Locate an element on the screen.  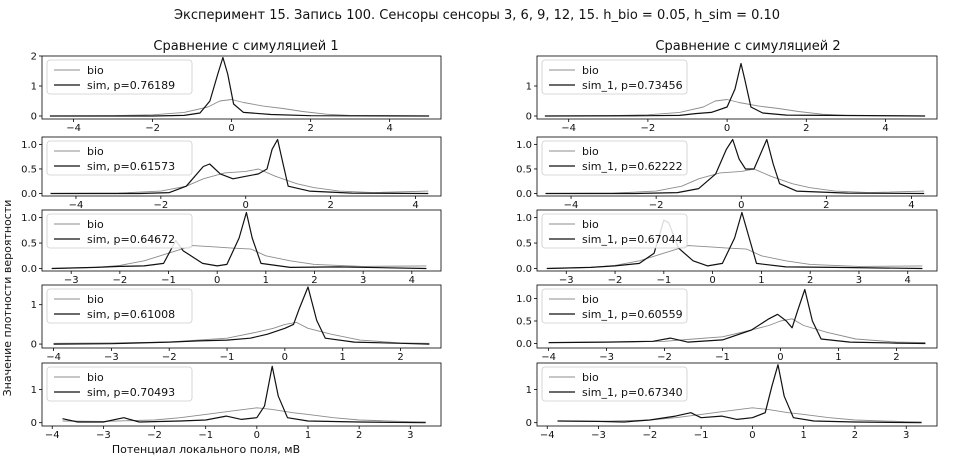
legend: bio sim_1, p=0.62222 is located at coordinates (614, 158).